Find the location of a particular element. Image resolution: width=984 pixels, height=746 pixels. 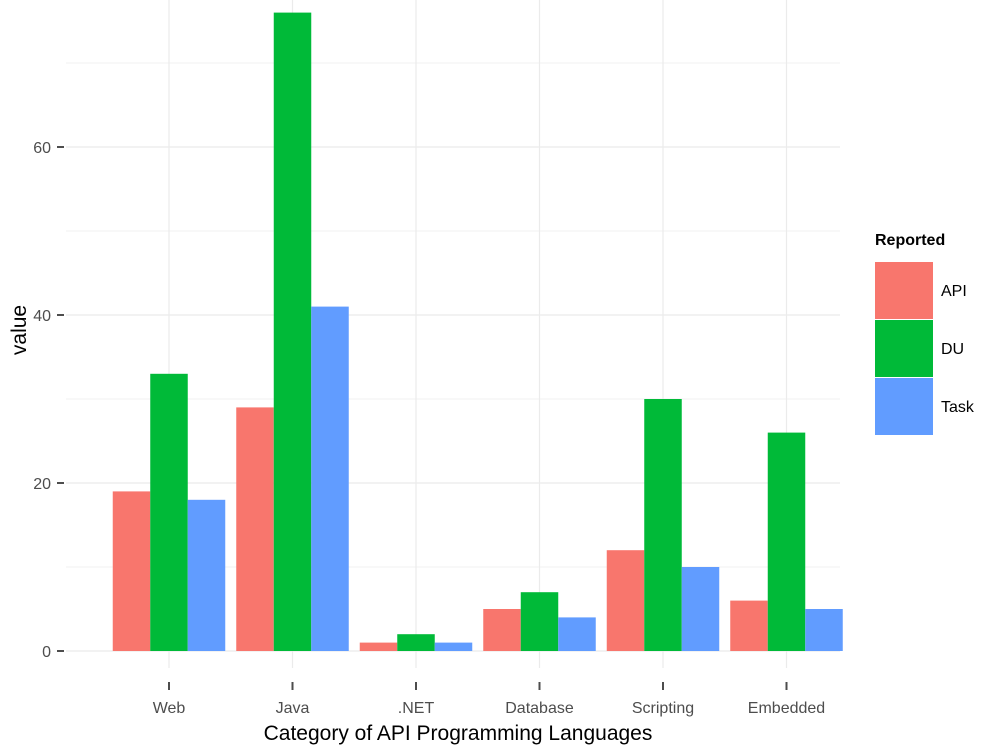

x-tick-label: Scripting is located at coordinates (663, 708).